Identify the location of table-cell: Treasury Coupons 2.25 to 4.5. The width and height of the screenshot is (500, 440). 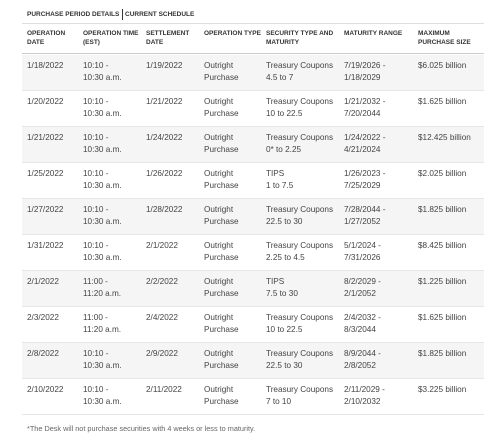
(299, 251).